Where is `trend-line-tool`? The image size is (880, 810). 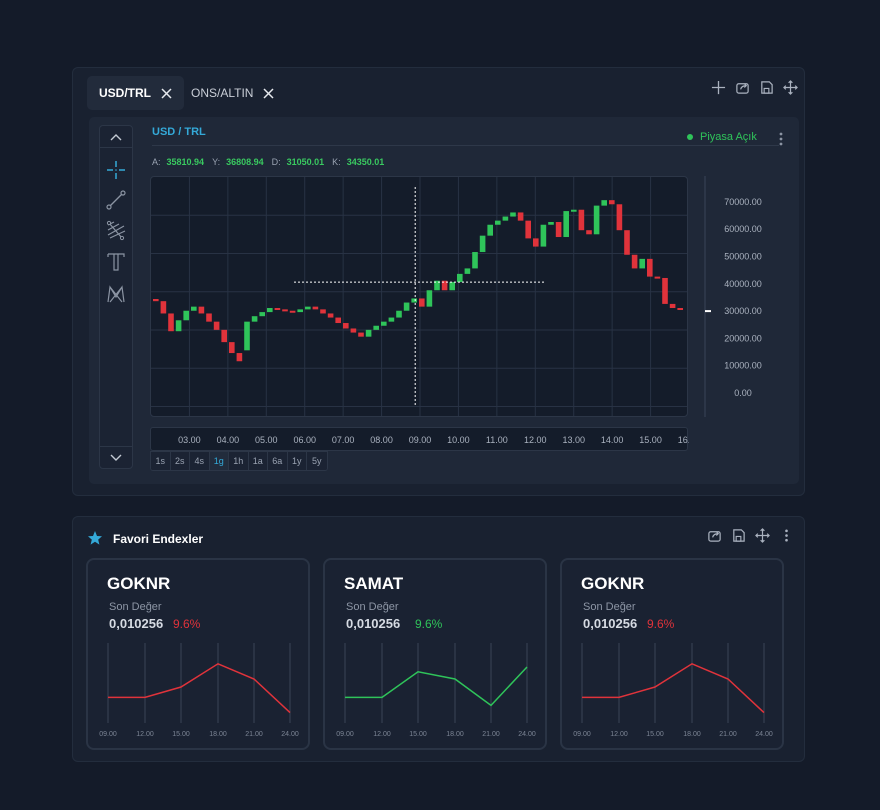
trend-line-tool is located at coordinates (116, 200).